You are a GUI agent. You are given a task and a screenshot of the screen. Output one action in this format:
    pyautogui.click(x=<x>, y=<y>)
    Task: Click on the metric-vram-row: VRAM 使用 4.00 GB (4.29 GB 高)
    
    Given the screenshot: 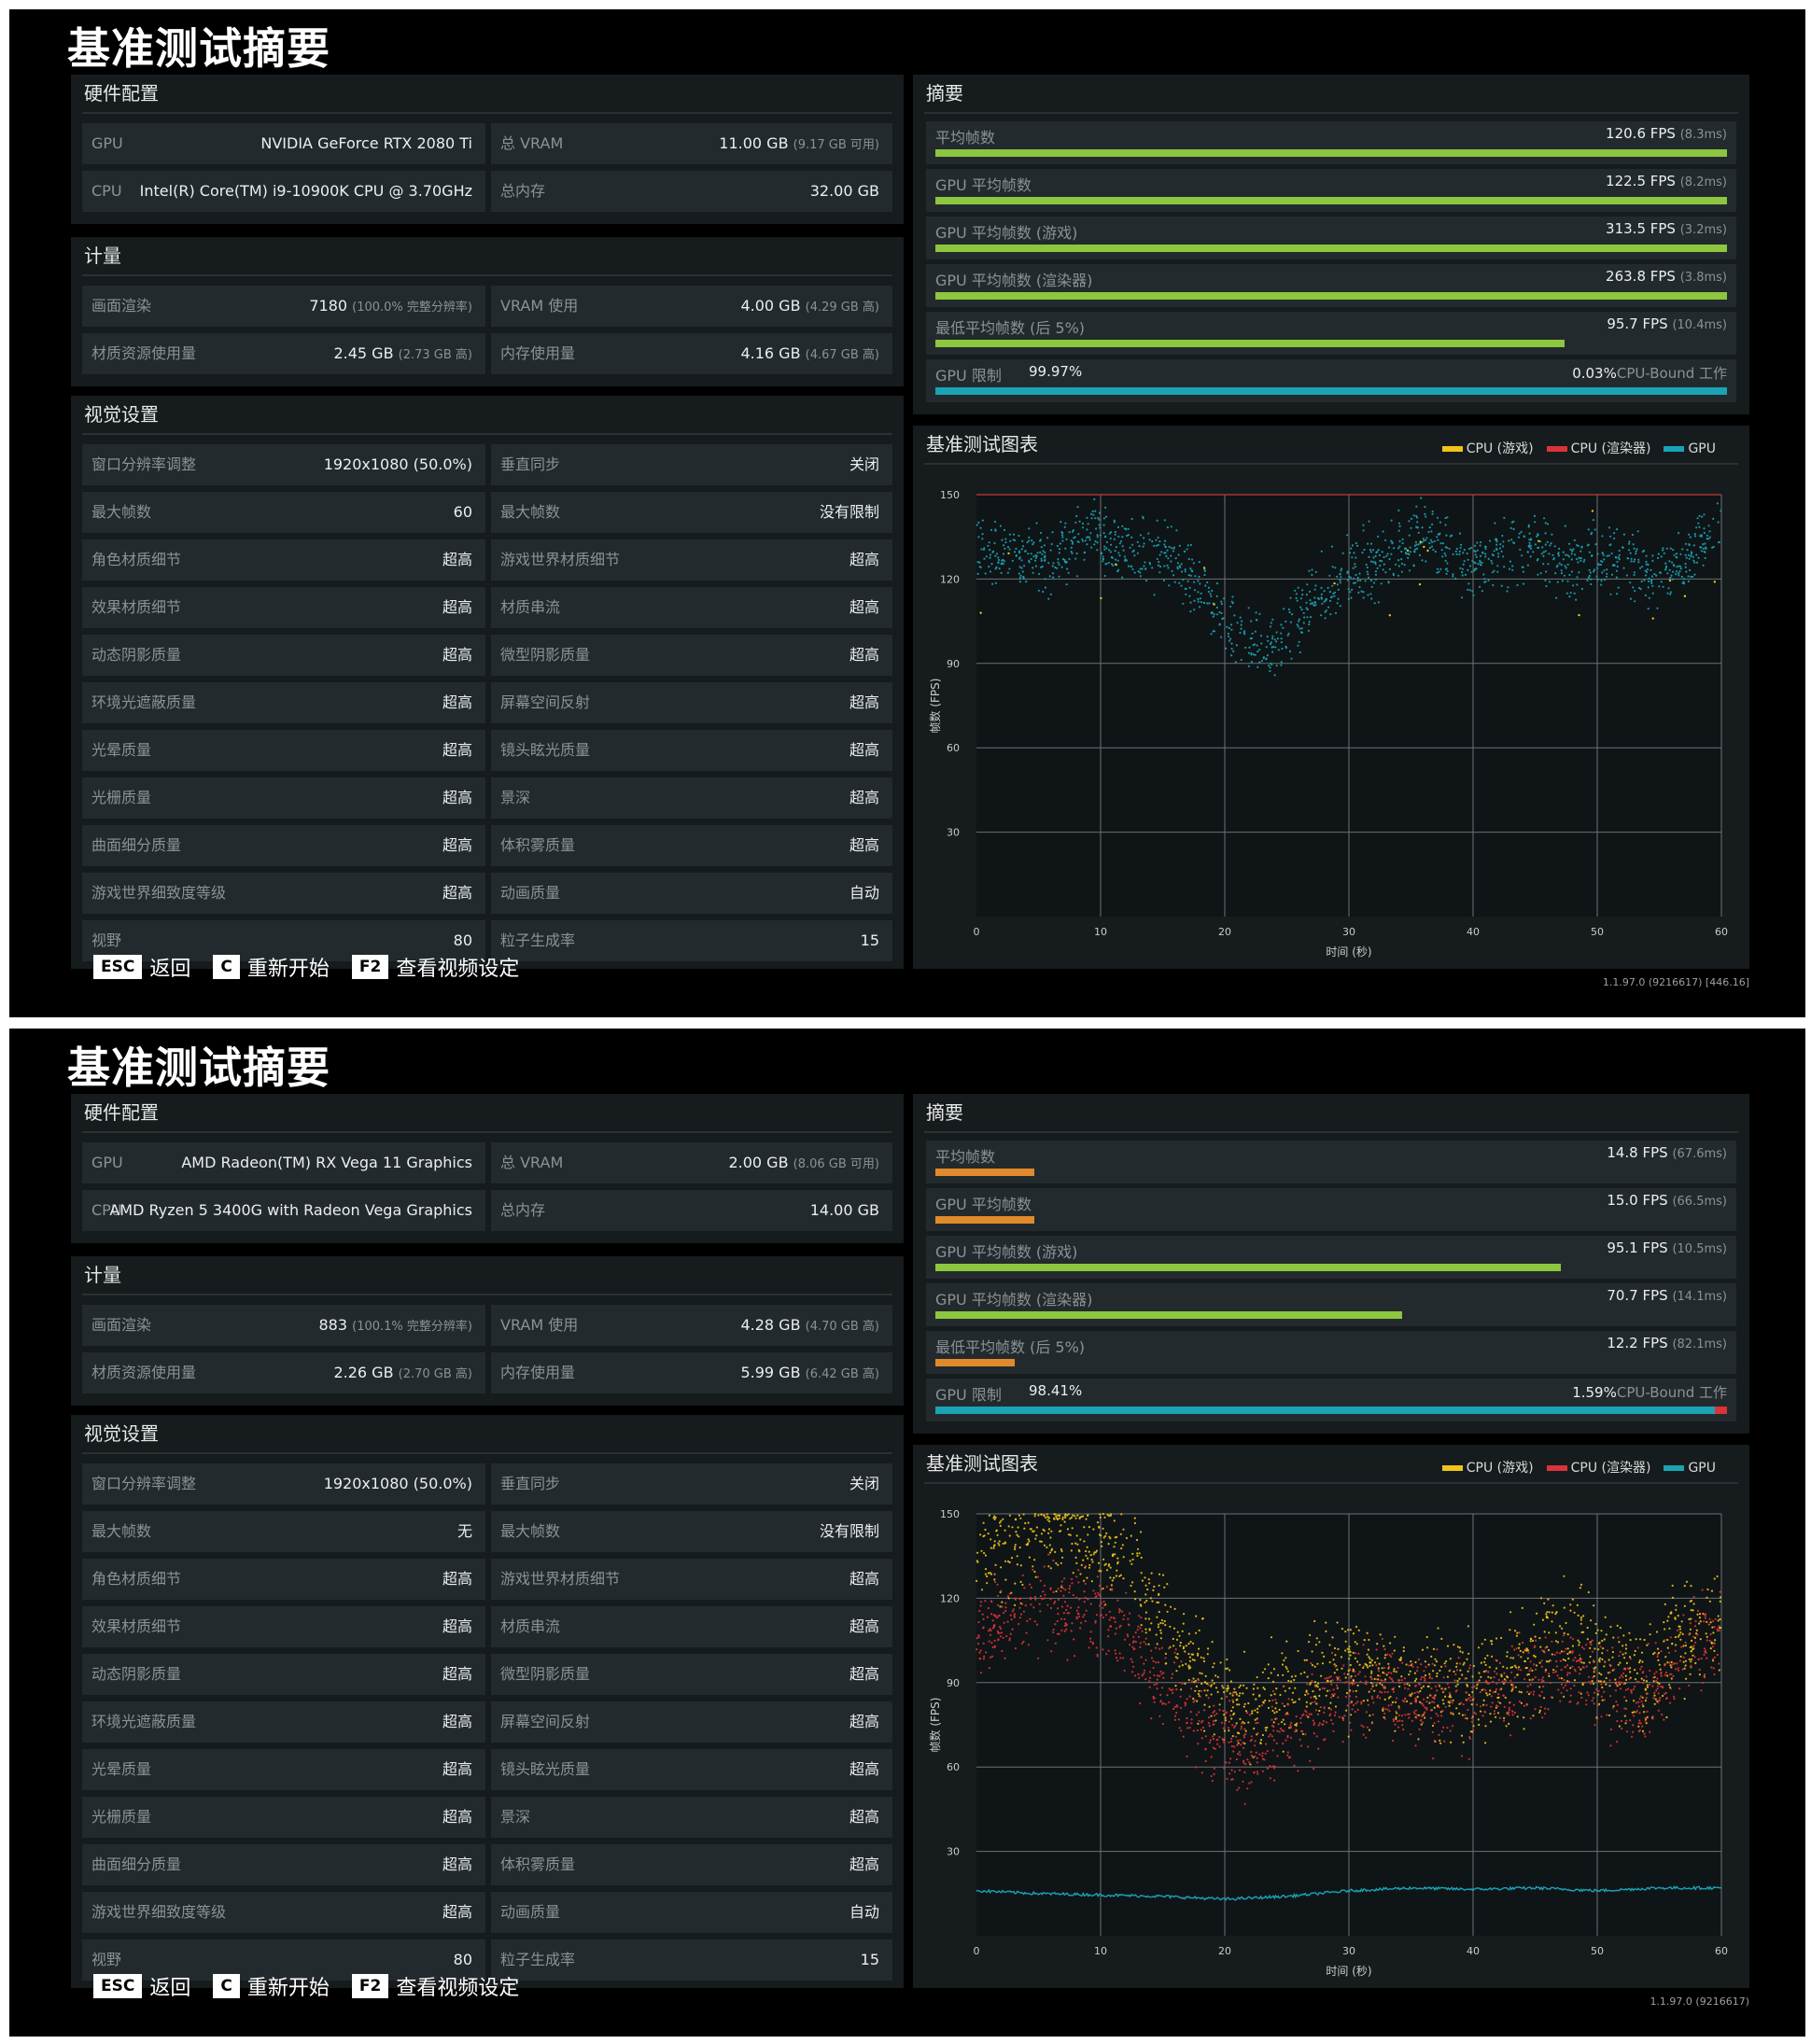 What is the action you would take?
    pyautogui.click(x=691, y=306)
    